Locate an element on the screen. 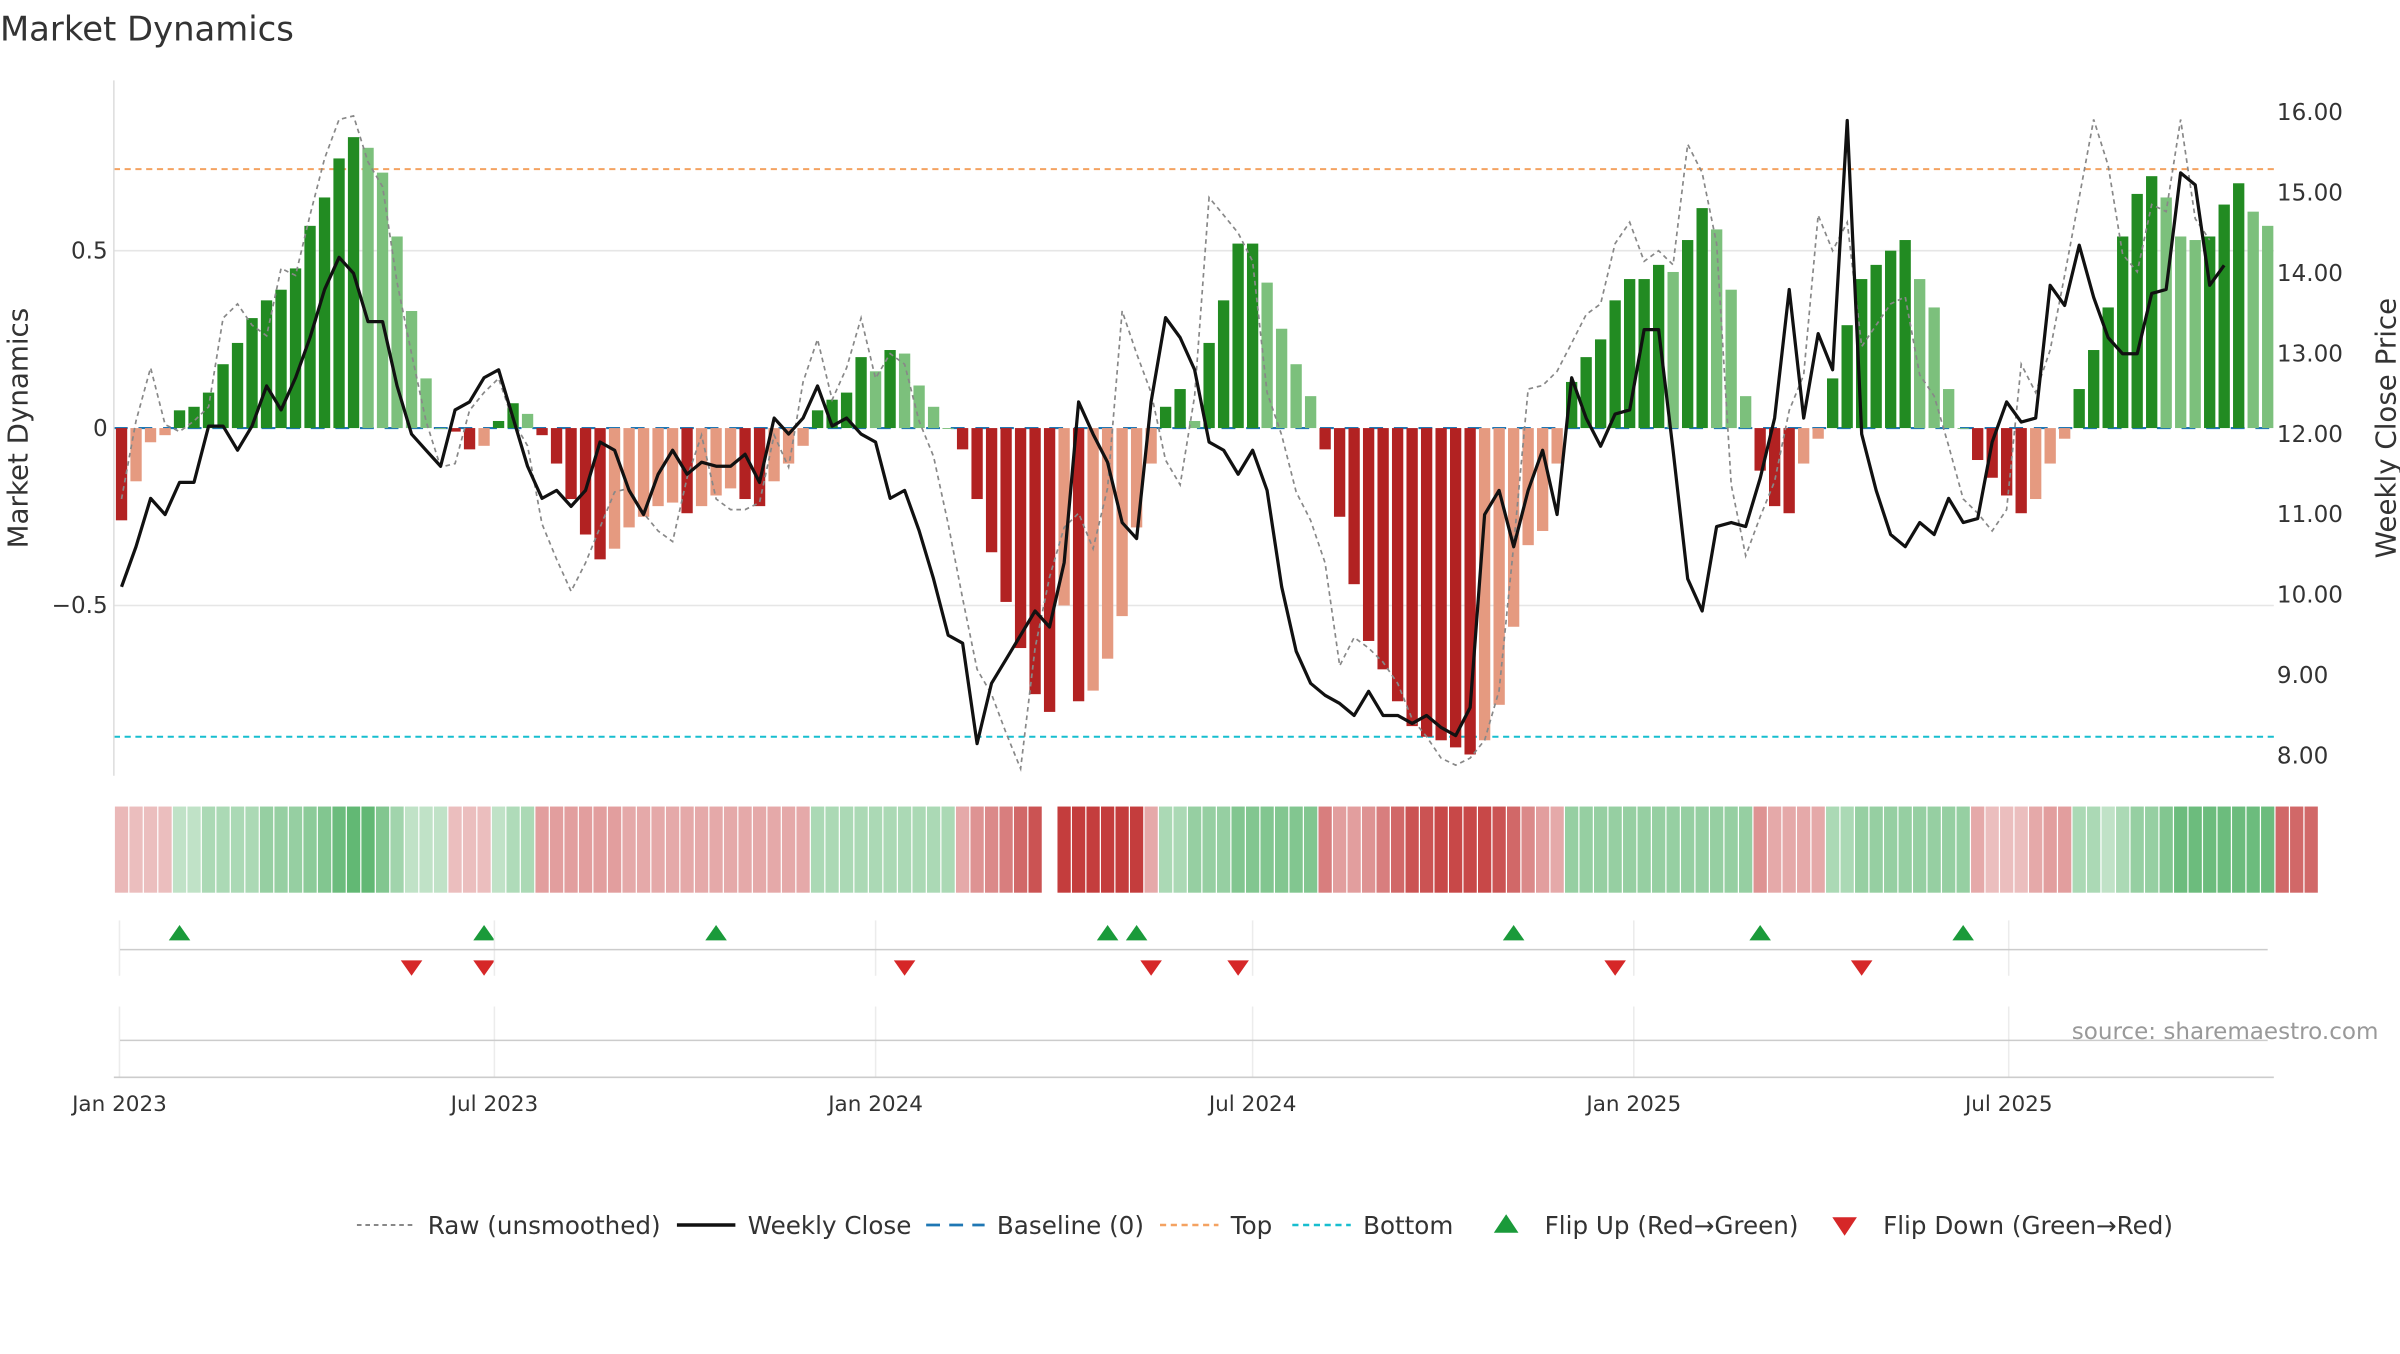 The width and height of the screenshot is (2400, 1354). y-tick-label: −0.5 is located at coordinates (80, 606).